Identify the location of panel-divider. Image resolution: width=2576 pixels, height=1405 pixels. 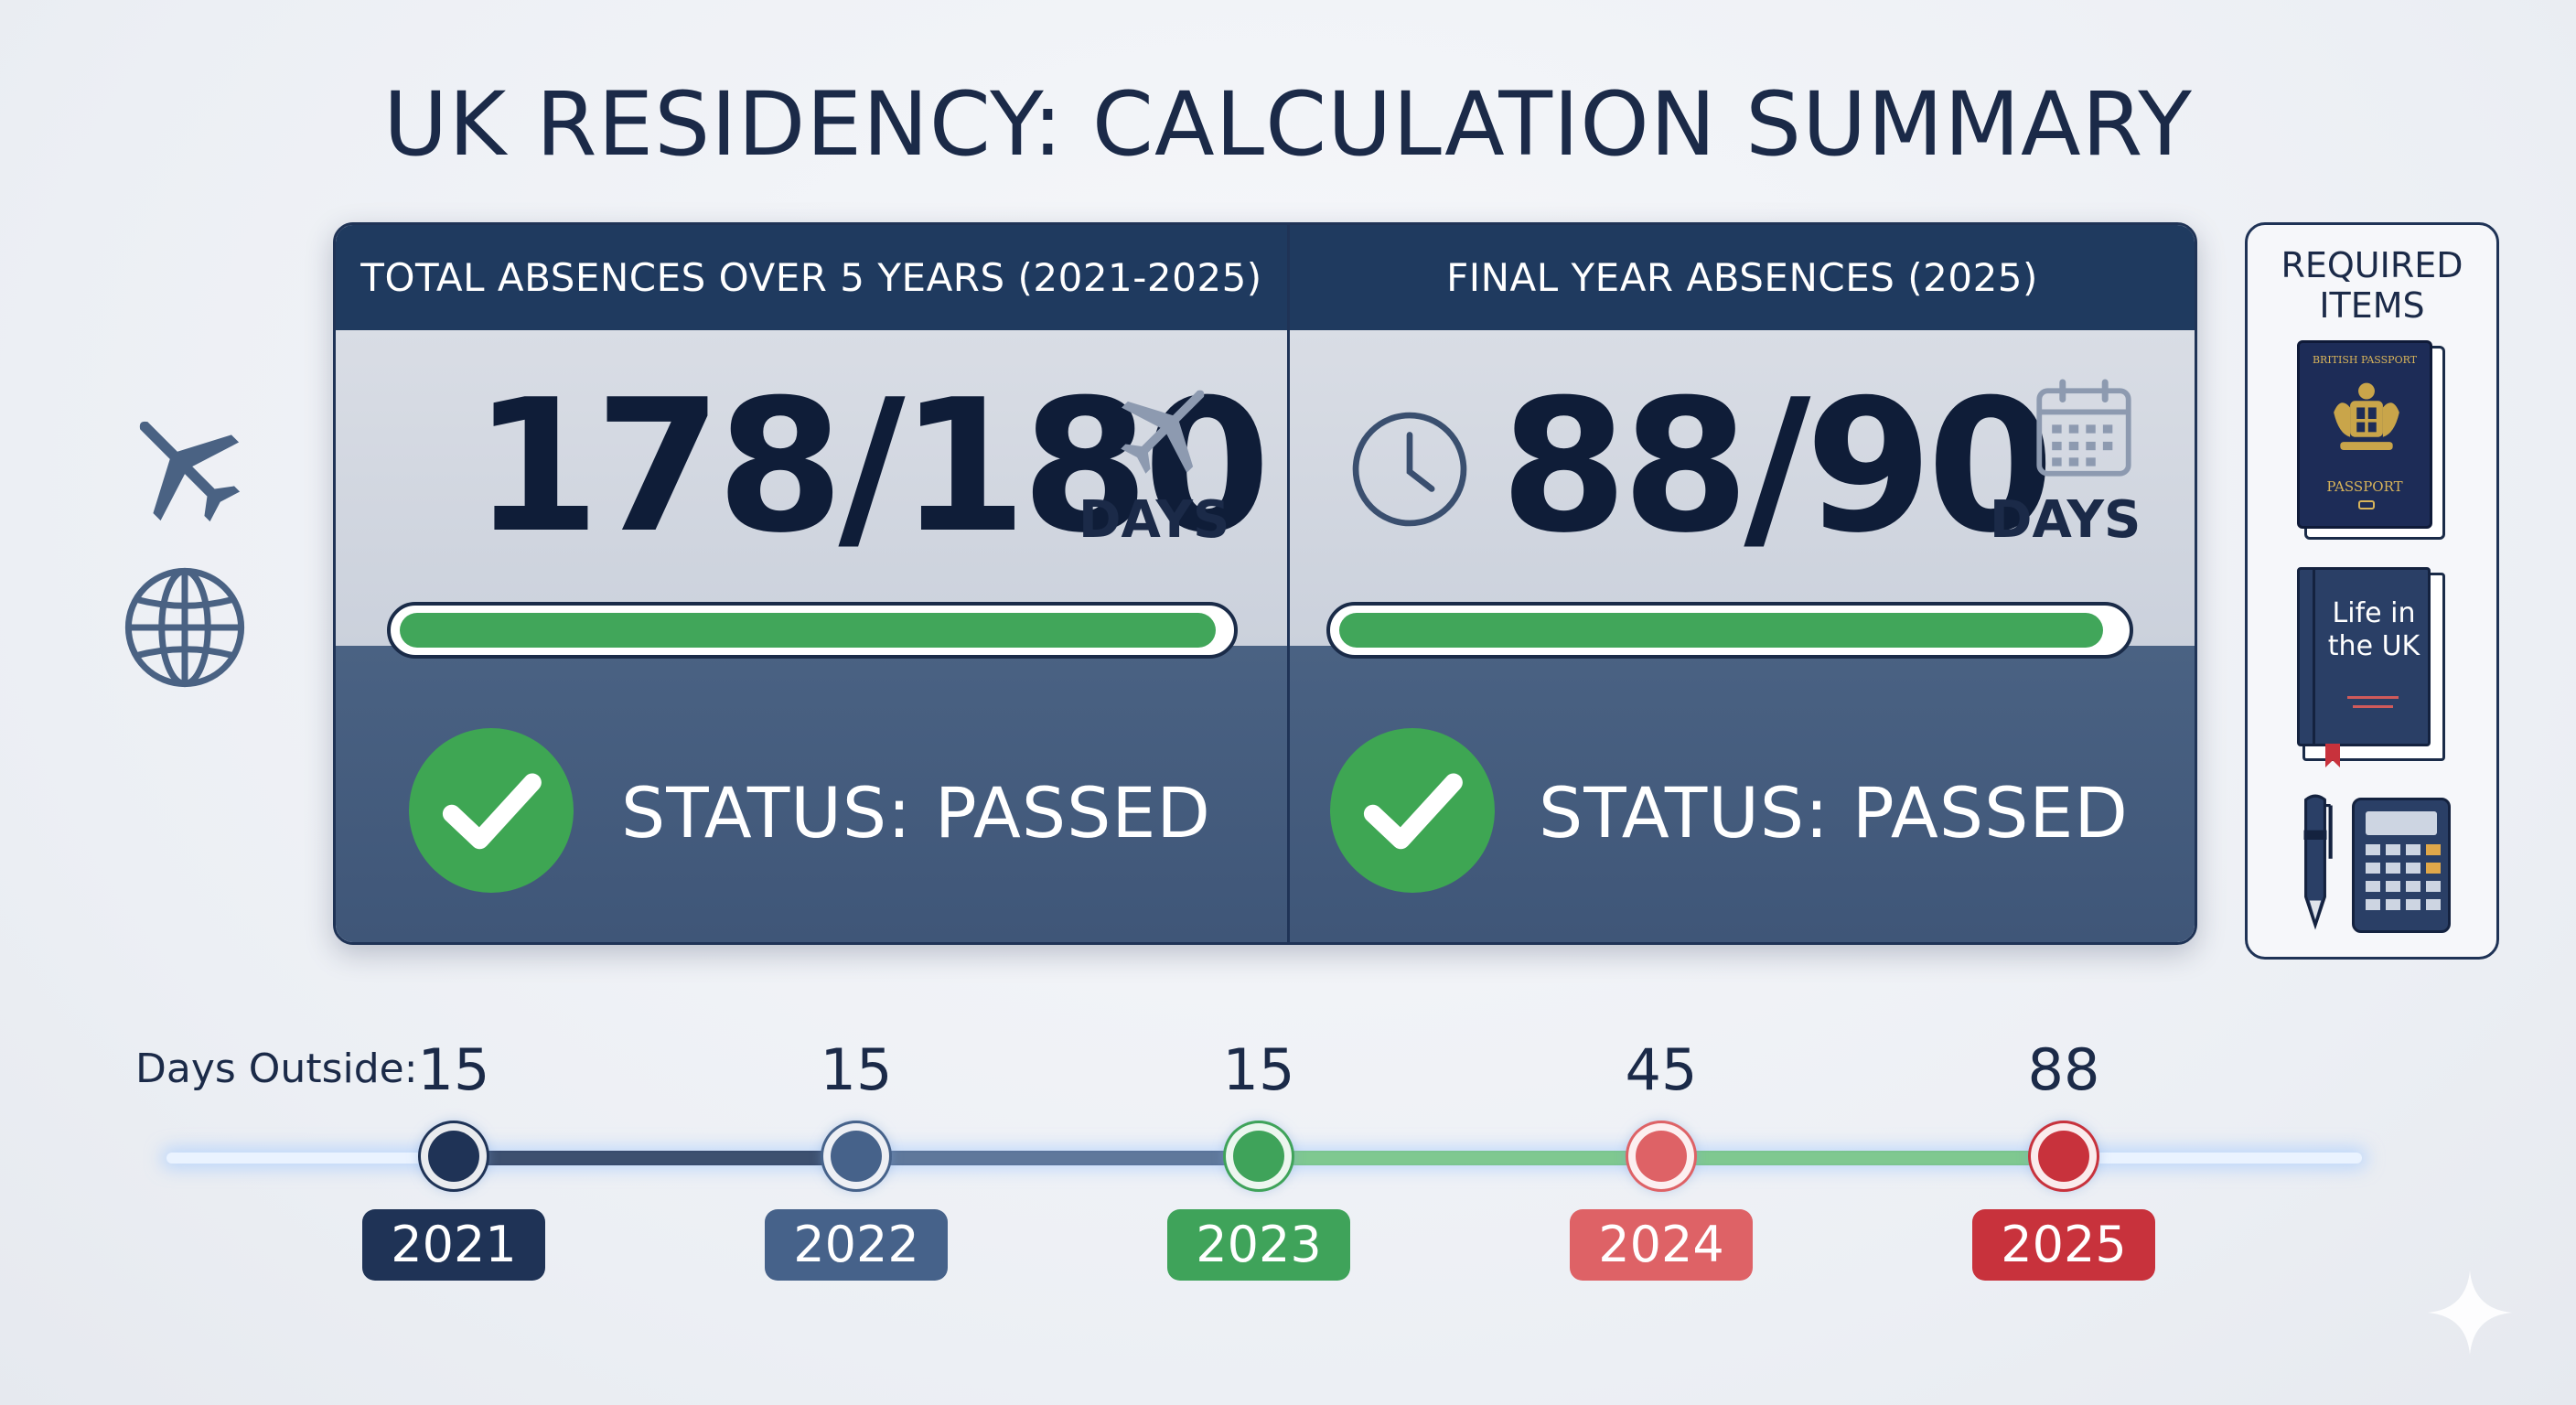
(1288, 584).